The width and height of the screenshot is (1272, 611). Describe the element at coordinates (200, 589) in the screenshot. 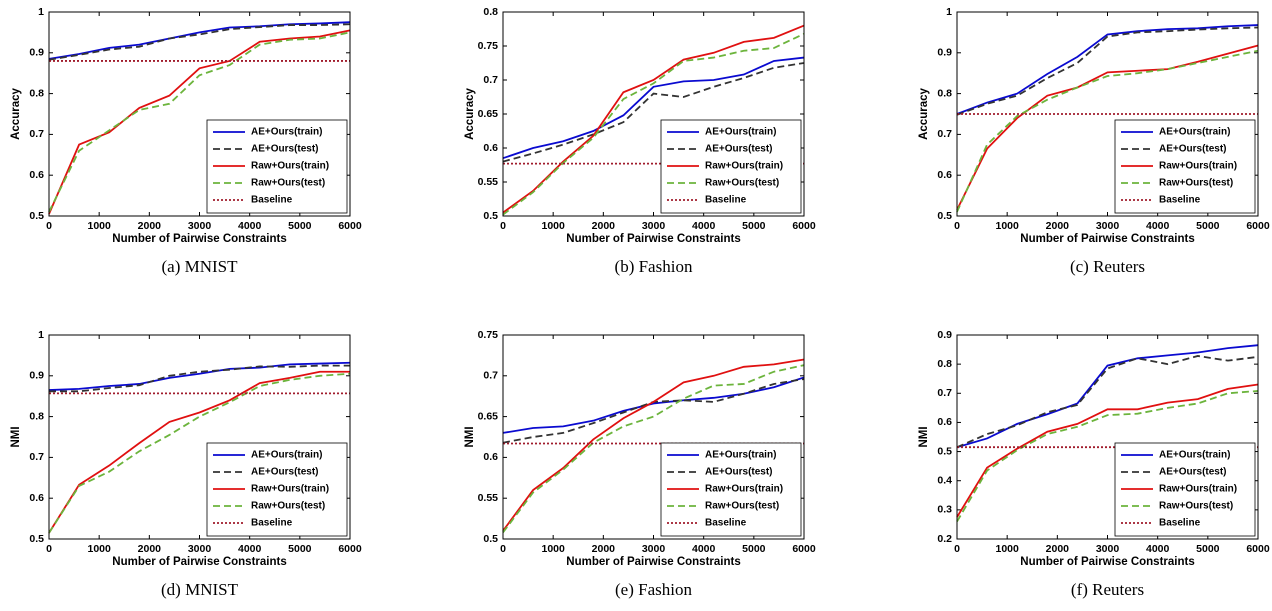

I see `caption: (d) MNIST` at that location.